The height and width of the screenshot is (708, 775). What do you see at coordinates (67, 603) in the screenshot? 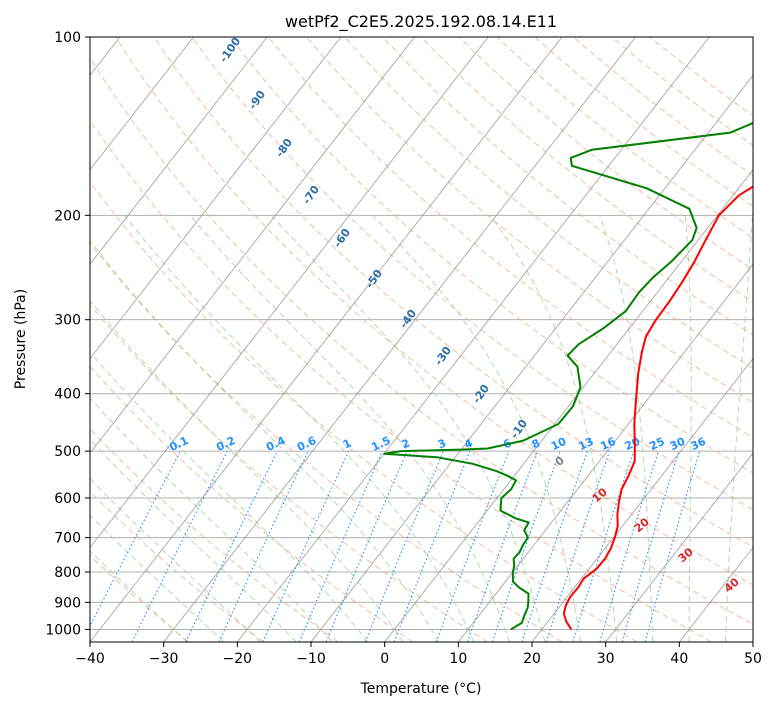
I see `y-tick-label: 900` at bounding box center [67, 603].